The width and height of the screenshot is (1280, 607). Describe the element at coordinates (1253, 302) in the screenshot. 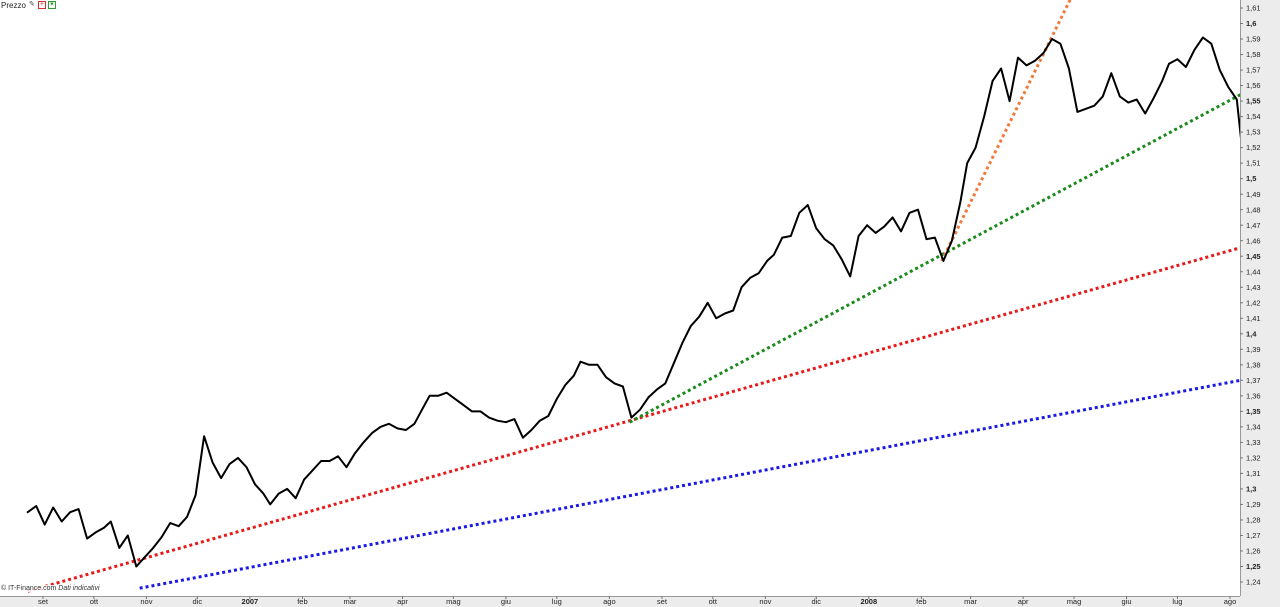

I see `y-tick-label: 1,42` at that location.